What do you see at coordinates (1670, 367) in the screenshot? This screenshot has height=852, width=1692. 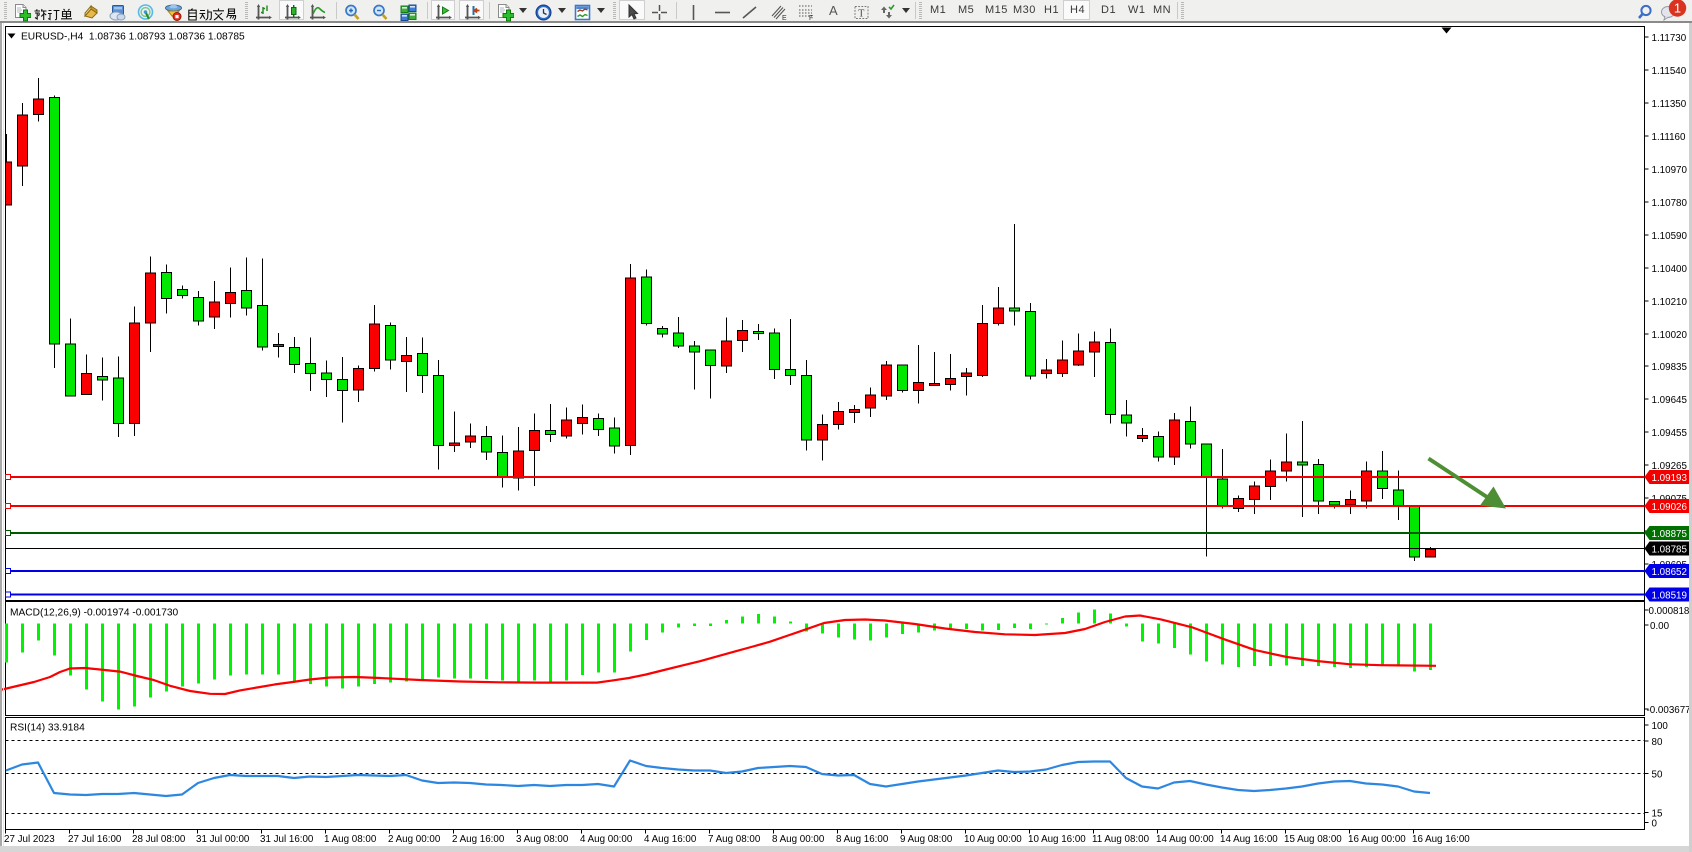 I see `svg-text: 1.09835` at bounding box center [1670, 367].